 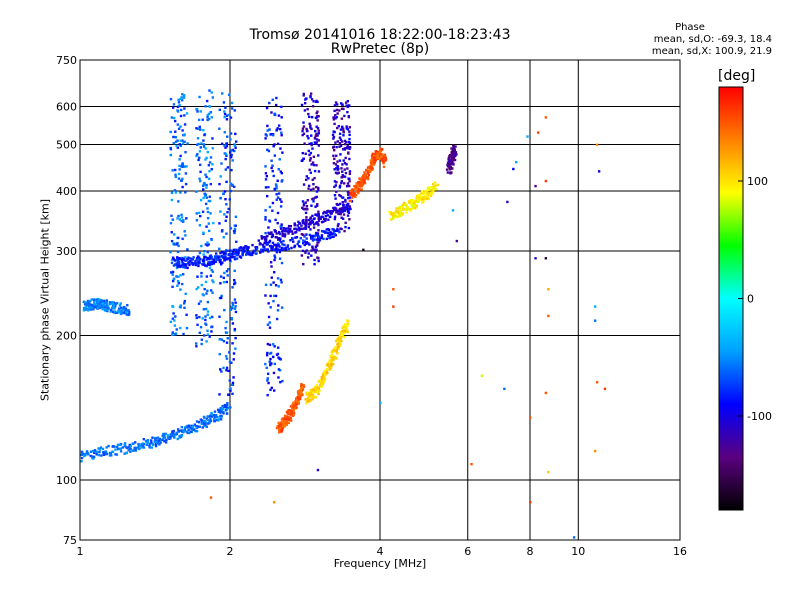 I want to click on x-tick-label: 1, so click(x=80, y=551).